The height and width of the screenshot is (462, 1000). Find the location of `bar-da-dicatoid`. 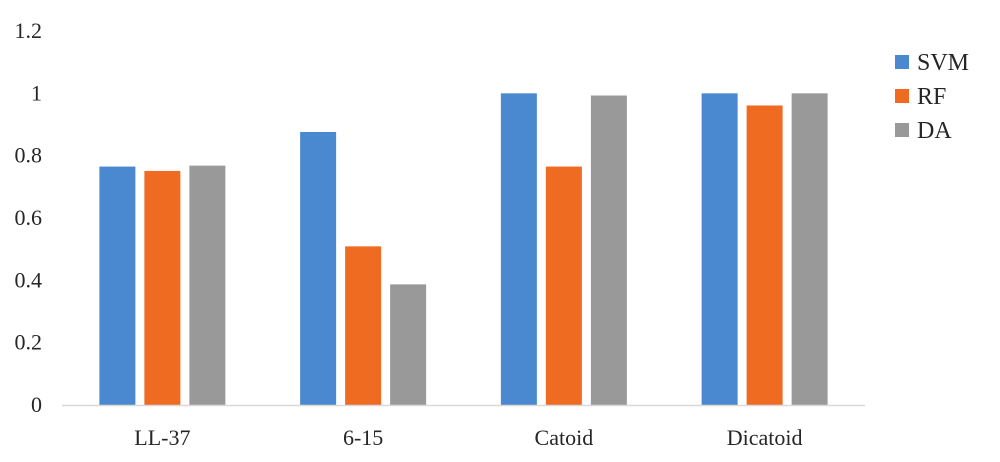

bar-da-dicatoid is located at coordinates (809, 249).